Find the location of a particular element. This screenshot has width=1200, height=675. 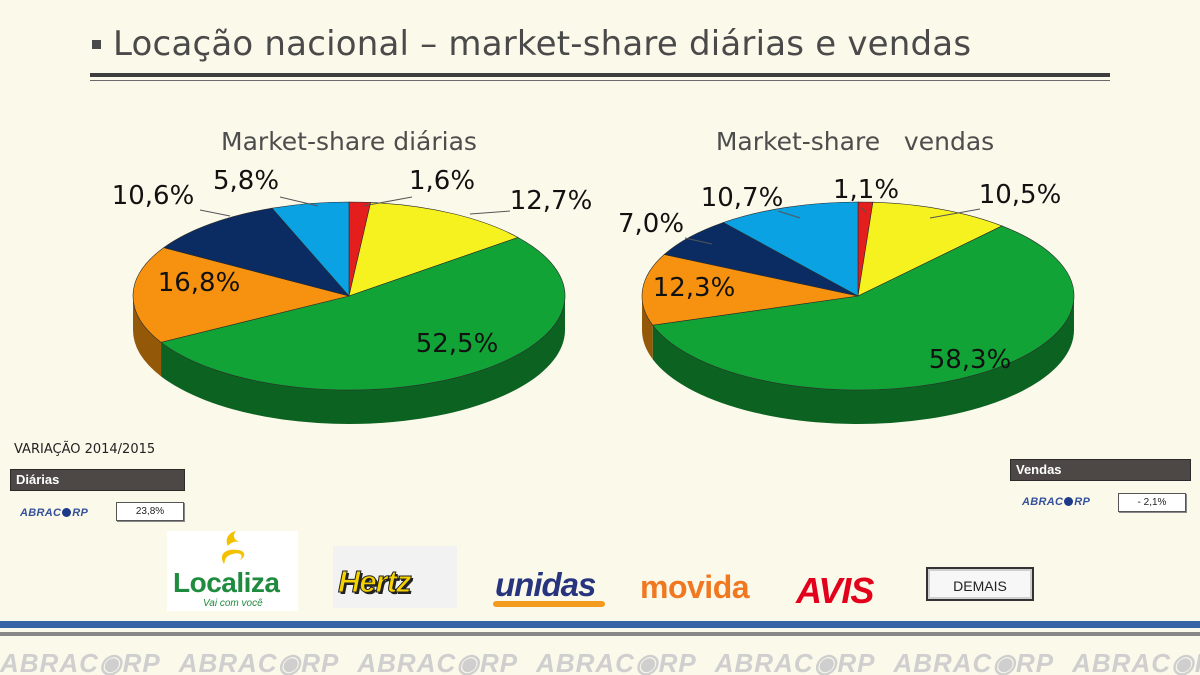

chart-title: Market-share vendas is located at coordinates (855, 141).